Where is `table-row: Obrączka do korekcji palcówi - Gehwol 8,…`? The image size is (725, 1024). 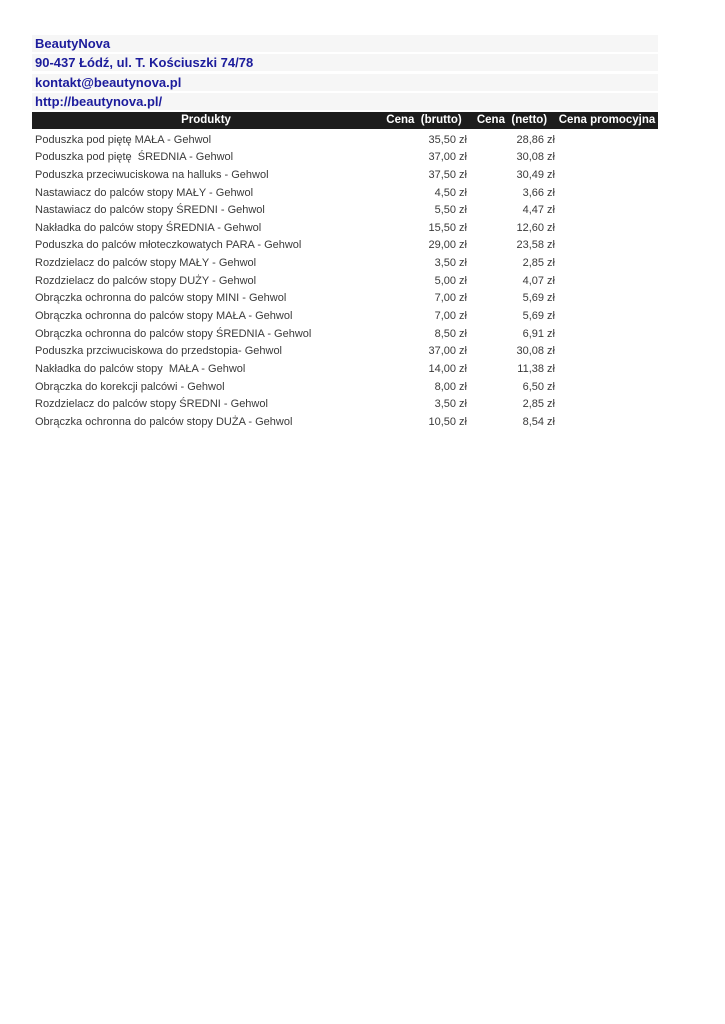 table-row: Obrączka do korekcji palcówi - Gehwol 8,… is located at coordinates (345, 388).